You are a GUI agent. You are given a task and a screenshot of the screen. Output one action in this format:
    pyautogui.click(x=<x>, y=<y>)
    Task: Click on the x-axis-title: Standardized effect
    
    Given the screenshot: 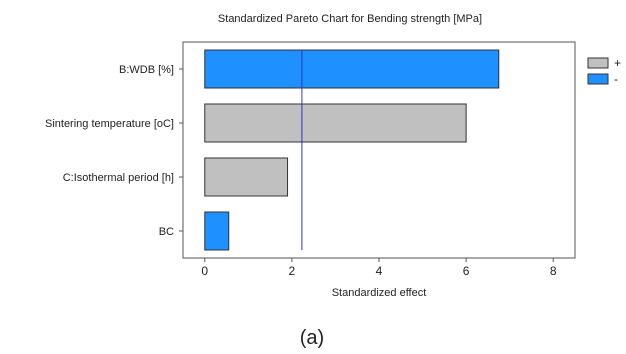 What is the action you would take?
    pyautogui.click(x=379, y=293)
    